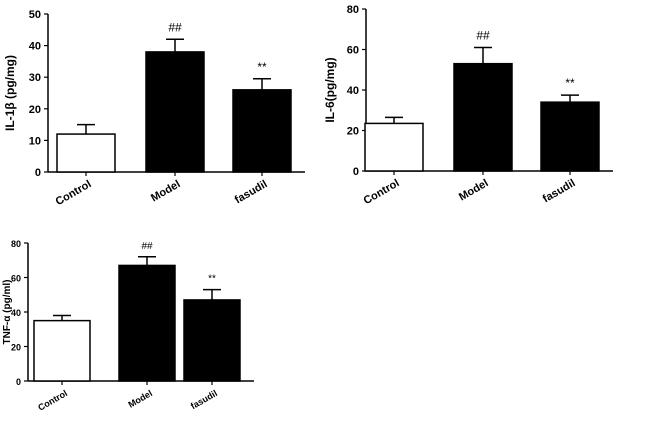 The height and width of the screenshot is (429, 650). What do you see at coordinates (35, 78) in the screenshot?
I see `y-tick-label: 30` at bounding box center [35, 78].